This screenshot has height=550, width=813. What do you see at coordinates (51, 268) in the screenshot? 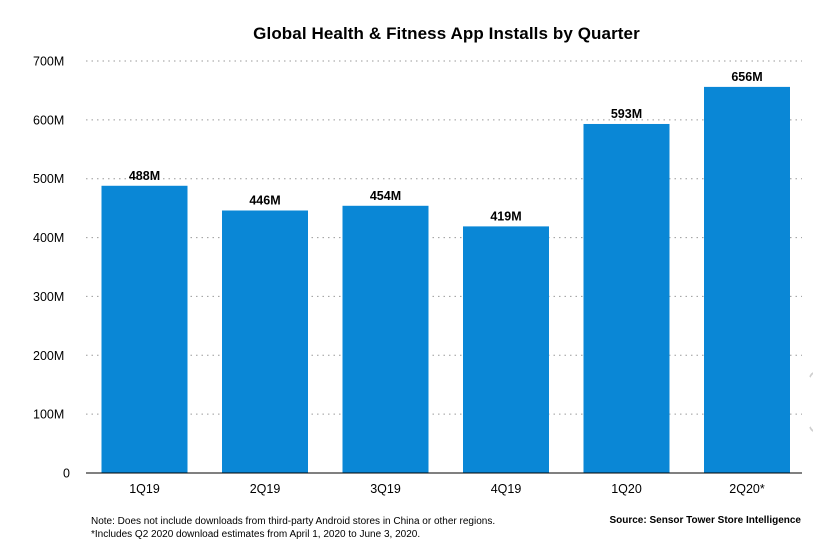
I see `y-axis-ticks: 0 100M 200M 300M 400M 500M 600M 700M` at bounding box center [51, 268].